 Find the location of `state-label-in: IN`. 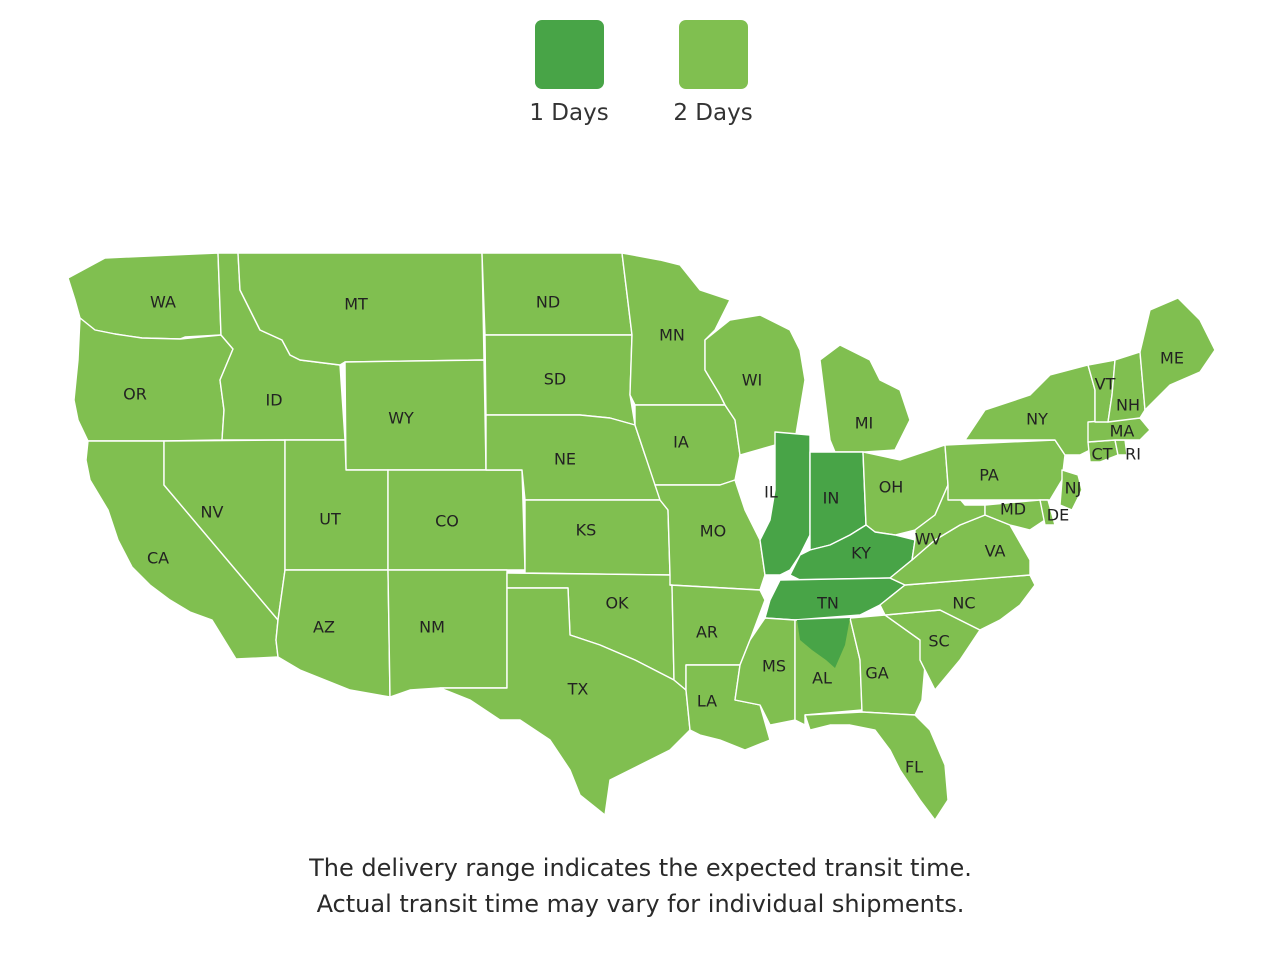

state-label-in: IN is located at coordinates (831, 498).